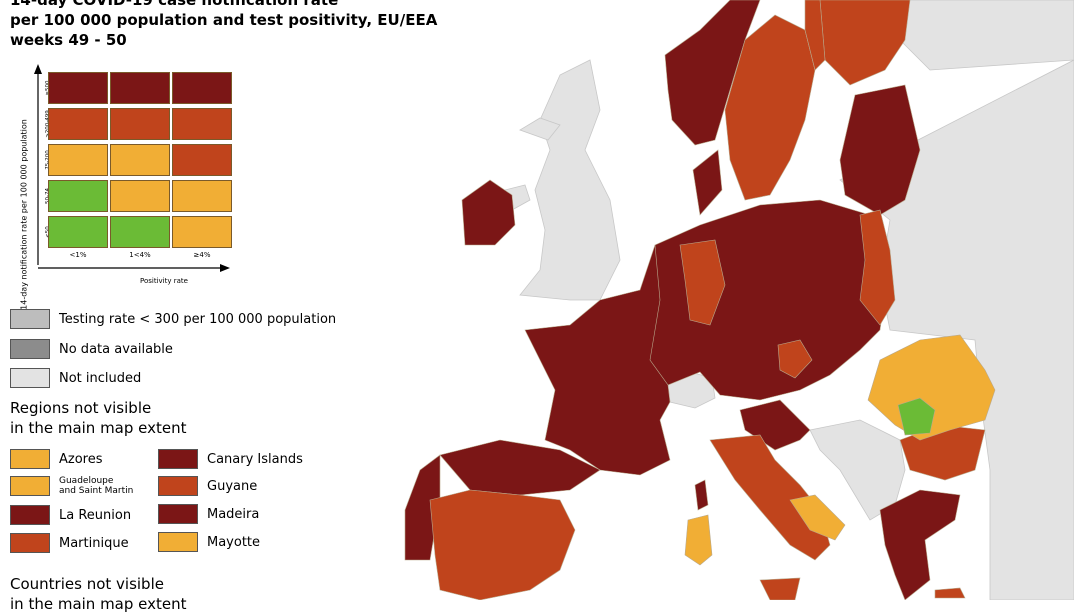 The image size is (1074, 614). I want to click on map-sardinia, so click(698, 540).